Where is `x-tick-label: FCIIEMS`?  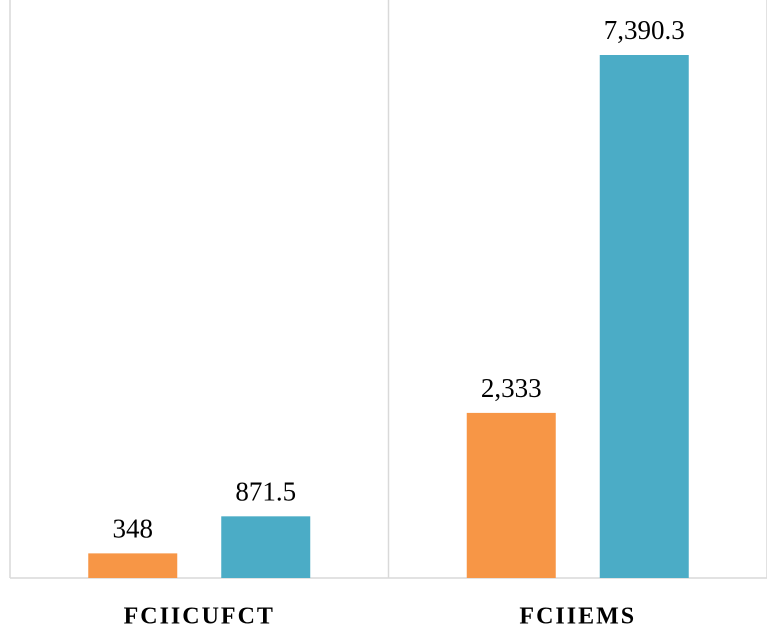
x-tick-label: FCIIEMS is located at coordinates (577, 617).